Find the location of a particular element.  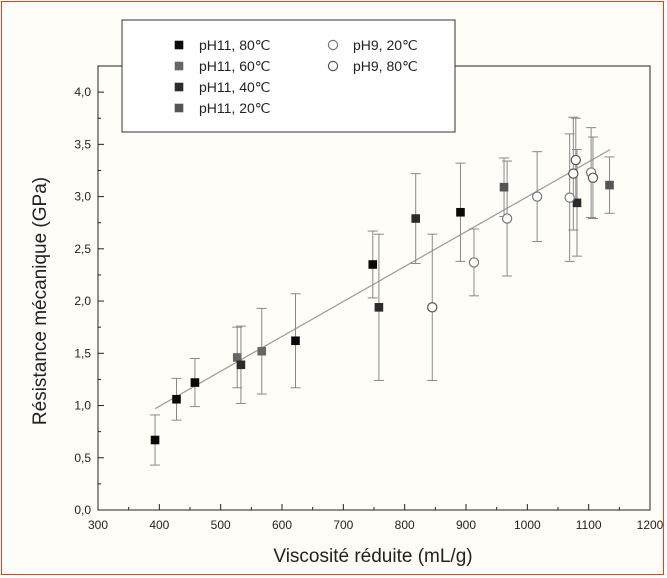

x-tick-label: 400 is located at coordinates (159, 525).